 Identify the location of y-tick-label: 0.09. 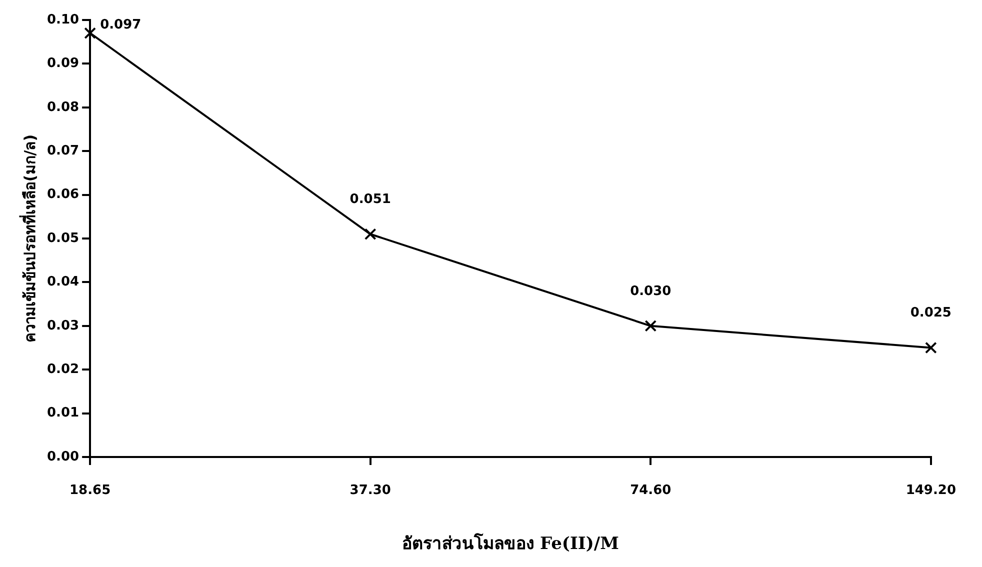
(63, 64).